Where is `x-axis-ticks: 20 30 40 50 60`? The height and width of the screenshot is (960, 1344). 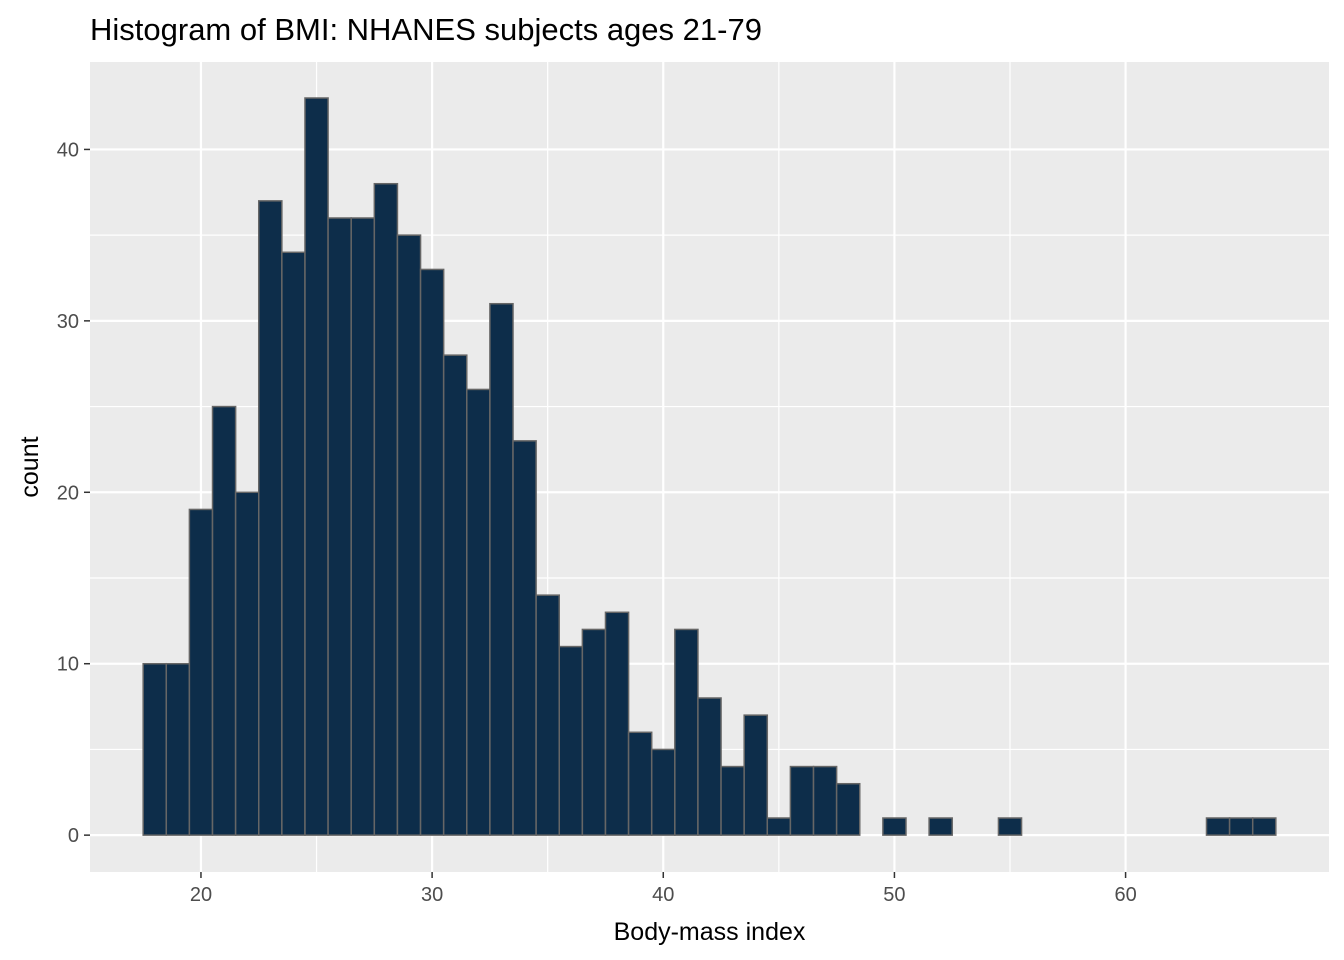 x-axis-ticks: 20 30 40 50 60 is located at coordinates (663, 889).